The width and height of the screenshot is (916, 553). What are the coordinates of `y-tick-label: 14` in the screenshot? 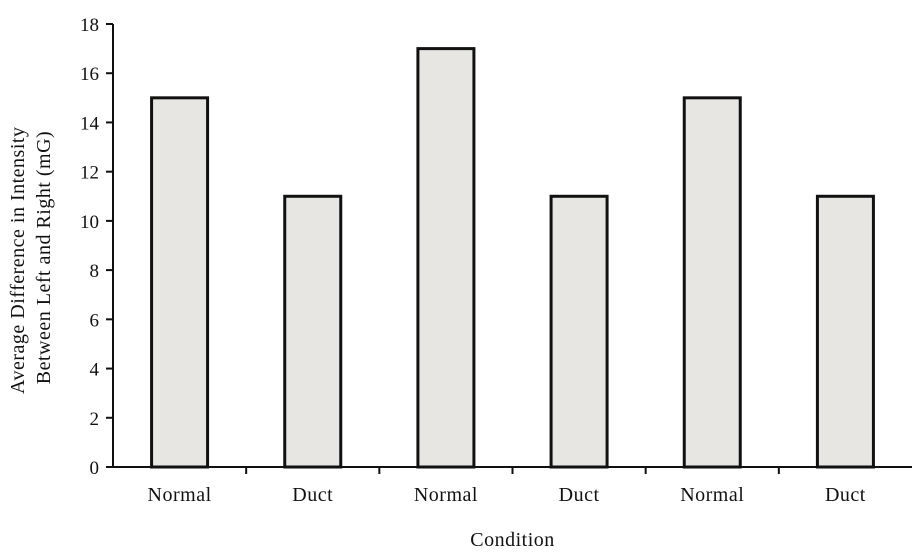 It's located at (90, 123).